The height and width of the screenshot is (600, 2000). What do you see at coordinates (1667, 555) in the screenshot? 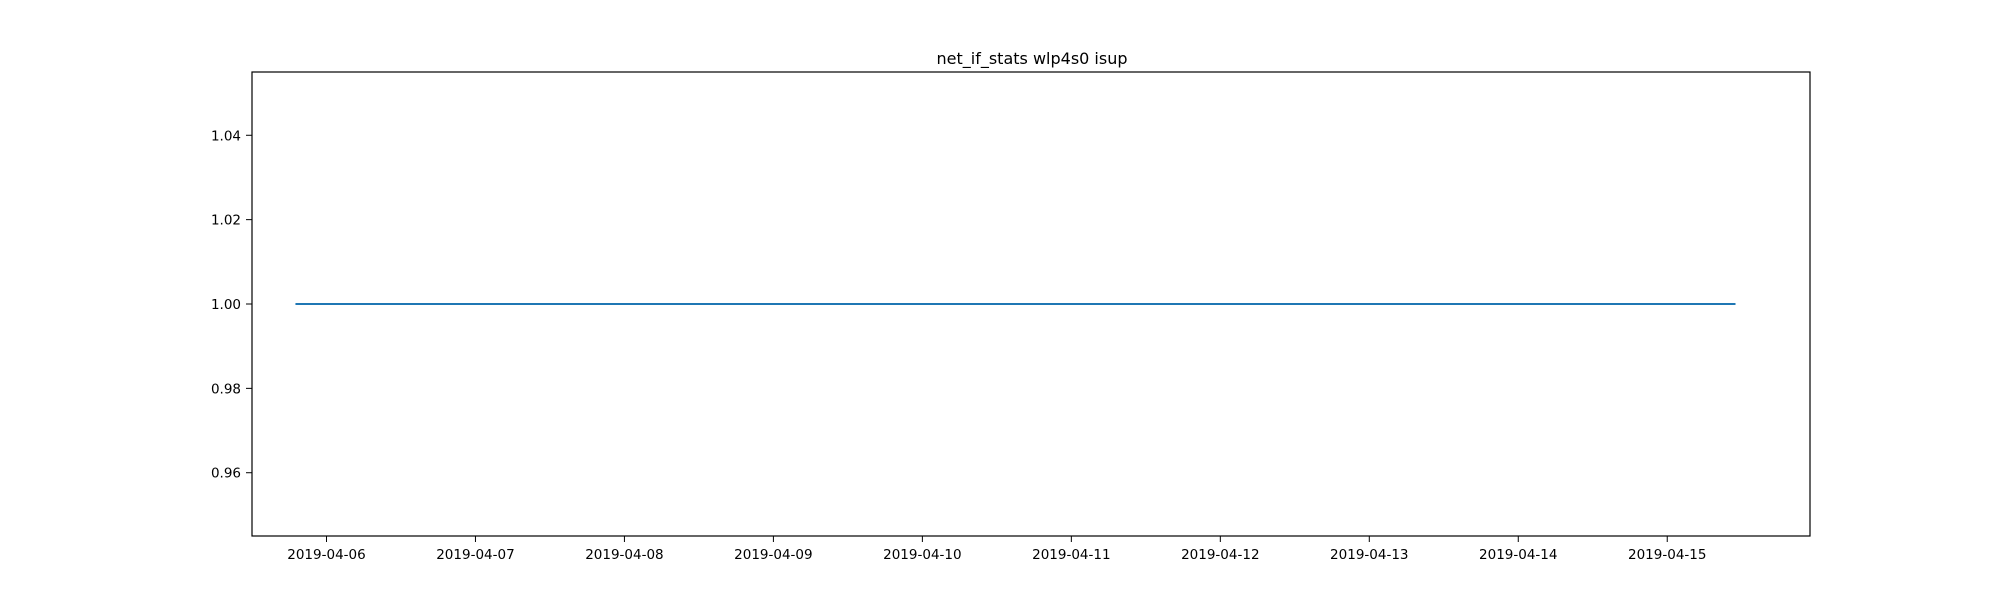
I see `x-tick-label: 2019-04-15` at bounding box center [1667, 555].